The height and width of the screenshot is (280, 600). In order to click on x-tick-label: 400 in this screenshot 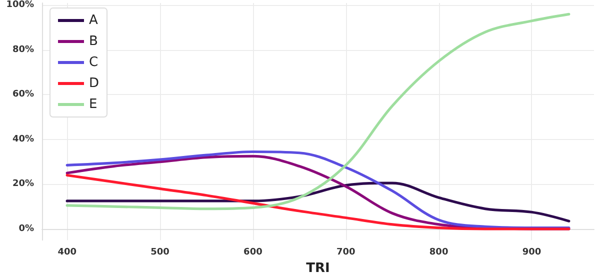, I will do `click(67, 253)`.